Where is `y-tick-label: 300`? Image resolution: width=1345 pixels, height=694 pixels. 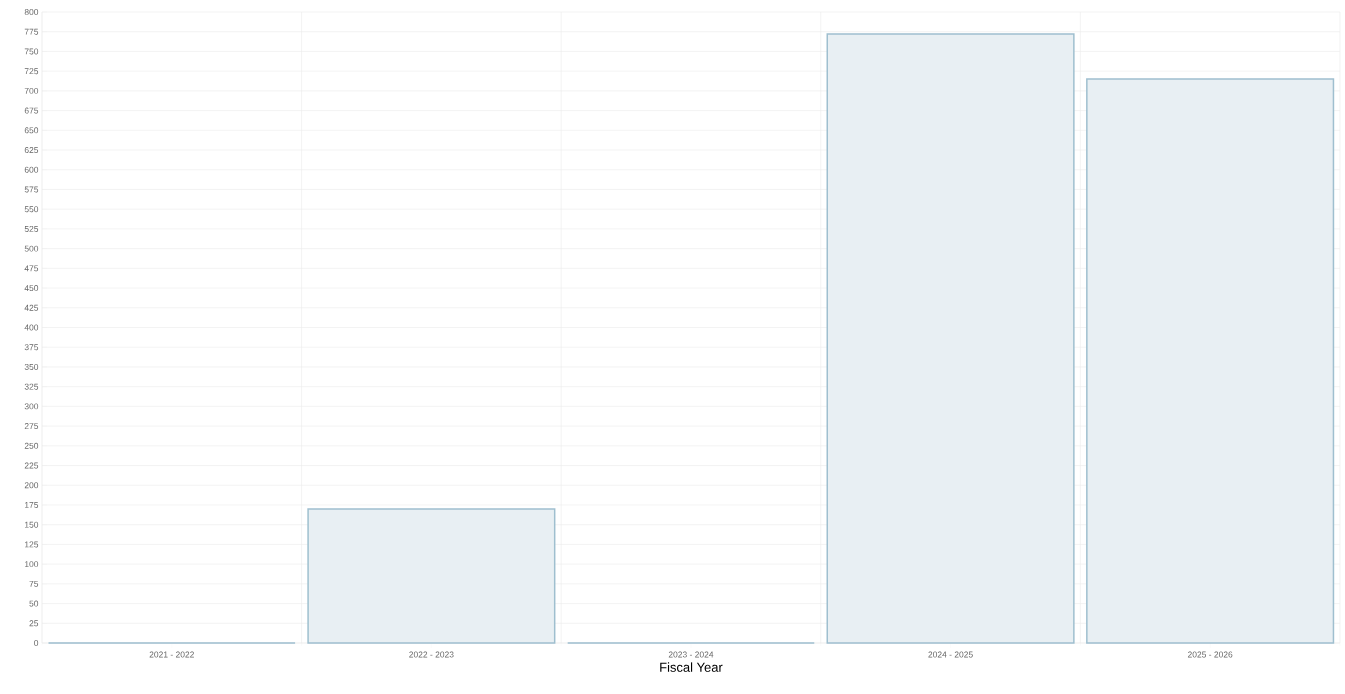 y-tick-label: 300 is located at coordinates (31, 406).